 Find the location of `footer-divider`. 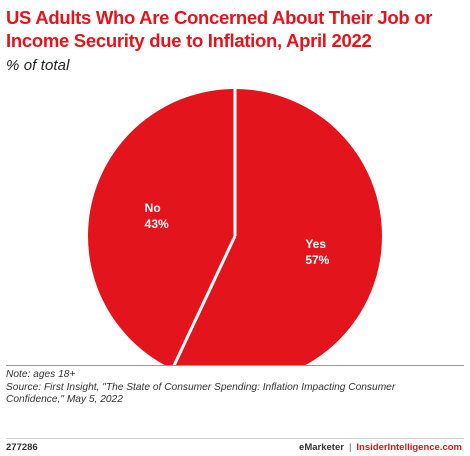

footer-divider is located at coordinates (235, 438).